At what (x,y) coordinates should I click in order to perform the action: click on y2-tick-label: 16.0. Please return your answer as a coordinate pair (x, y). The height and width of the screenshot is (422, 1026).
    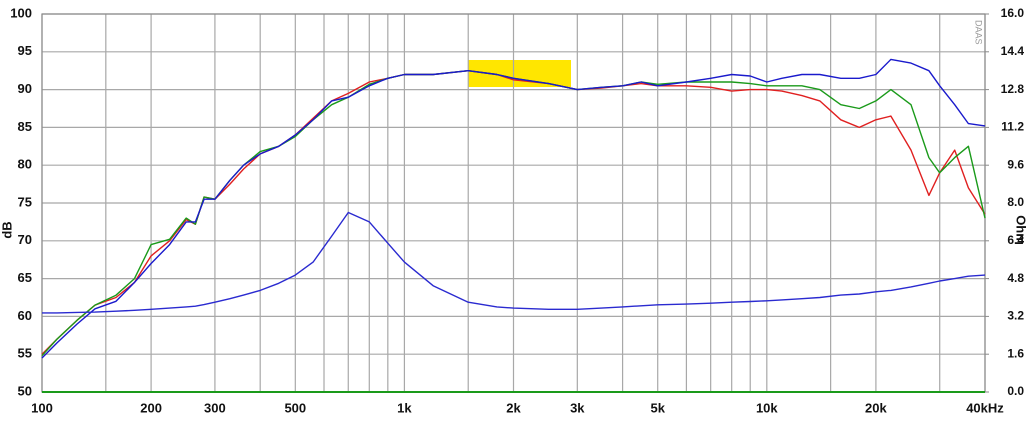
    Looking at the image, I should click on (1013, 13).